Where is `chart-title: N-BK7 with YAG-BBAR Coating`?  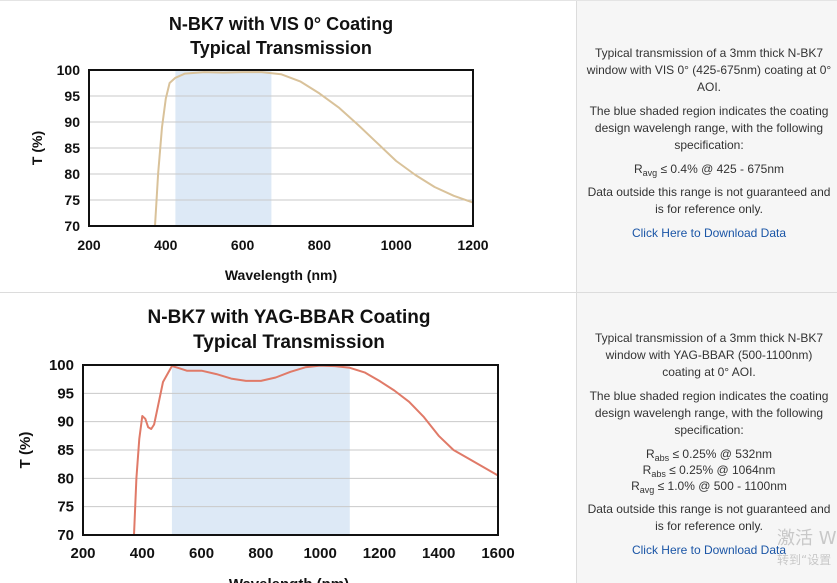
chart-title: N-BK7 with YAG-BBAR Coating is located at coordinates (289, 317).